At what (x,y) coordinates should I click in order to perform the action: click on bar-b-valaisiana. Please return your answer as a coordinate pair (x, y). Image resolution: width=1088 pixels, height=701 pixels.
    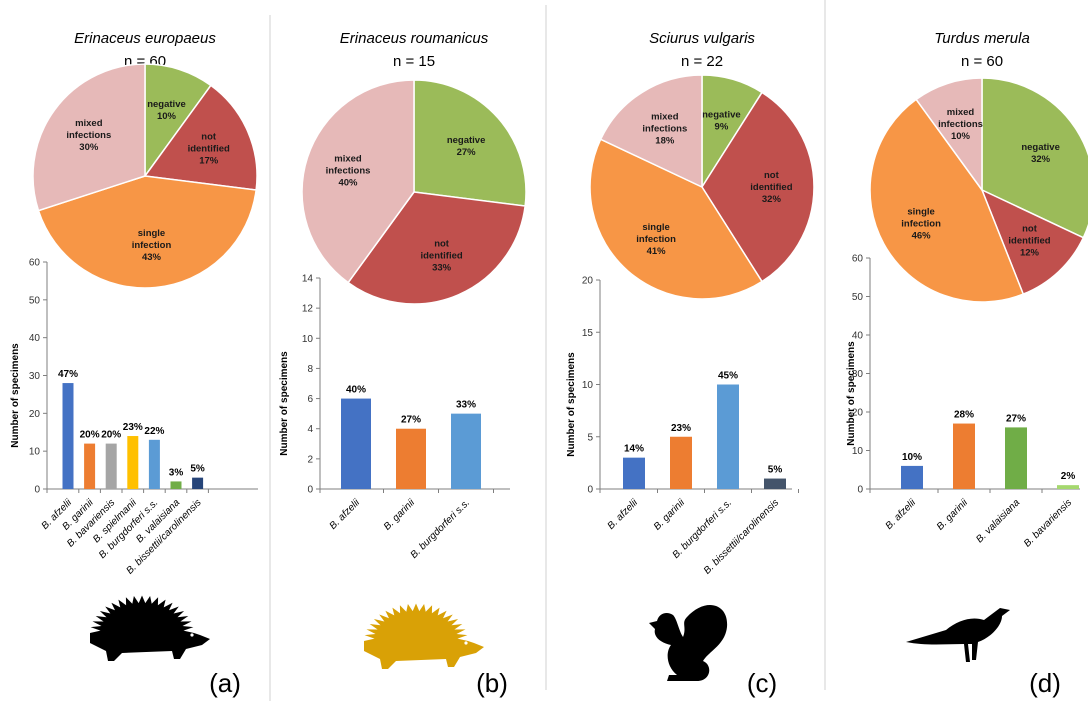
    Looking at the image, I should click on (176, 485).